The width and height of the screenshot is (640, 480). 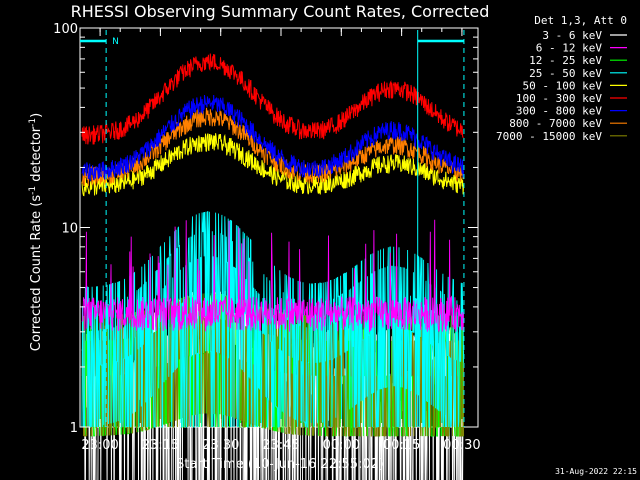 I want to click on x-axis-label: Start Time (10-Jun-16 22:55:02), so click(x=280, y=464).